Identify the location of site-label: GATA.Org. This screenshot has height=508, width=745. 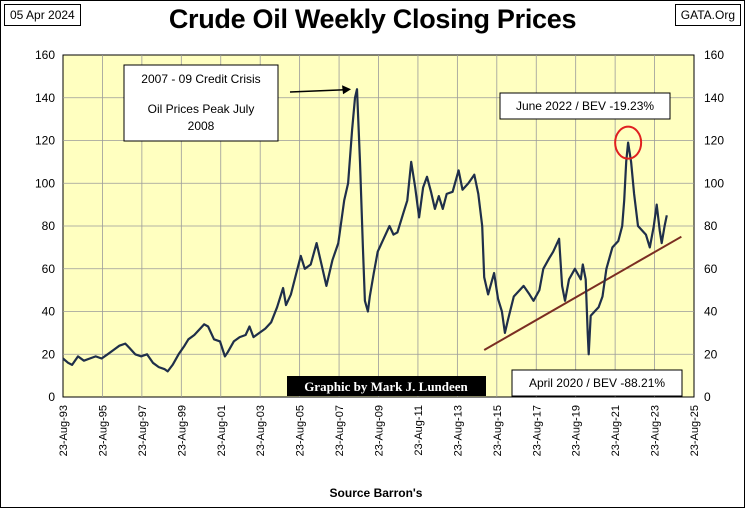
(707, 15).